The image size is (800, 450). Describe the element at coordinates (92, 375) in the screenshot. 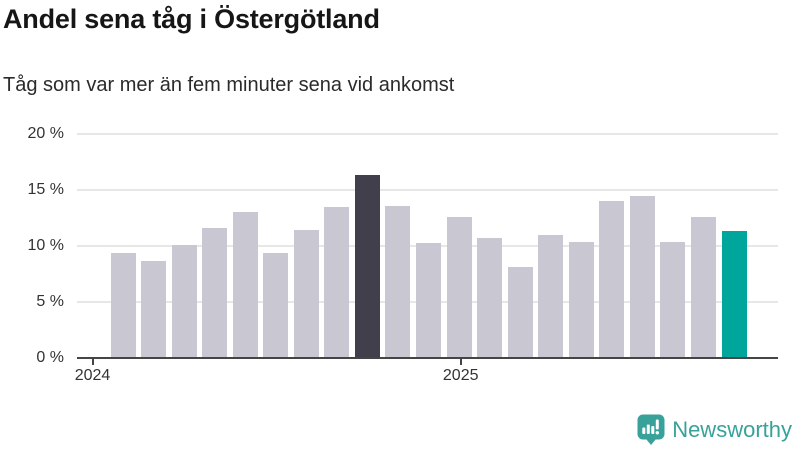

I see `x-axis-label-2024: 2024` at that location.